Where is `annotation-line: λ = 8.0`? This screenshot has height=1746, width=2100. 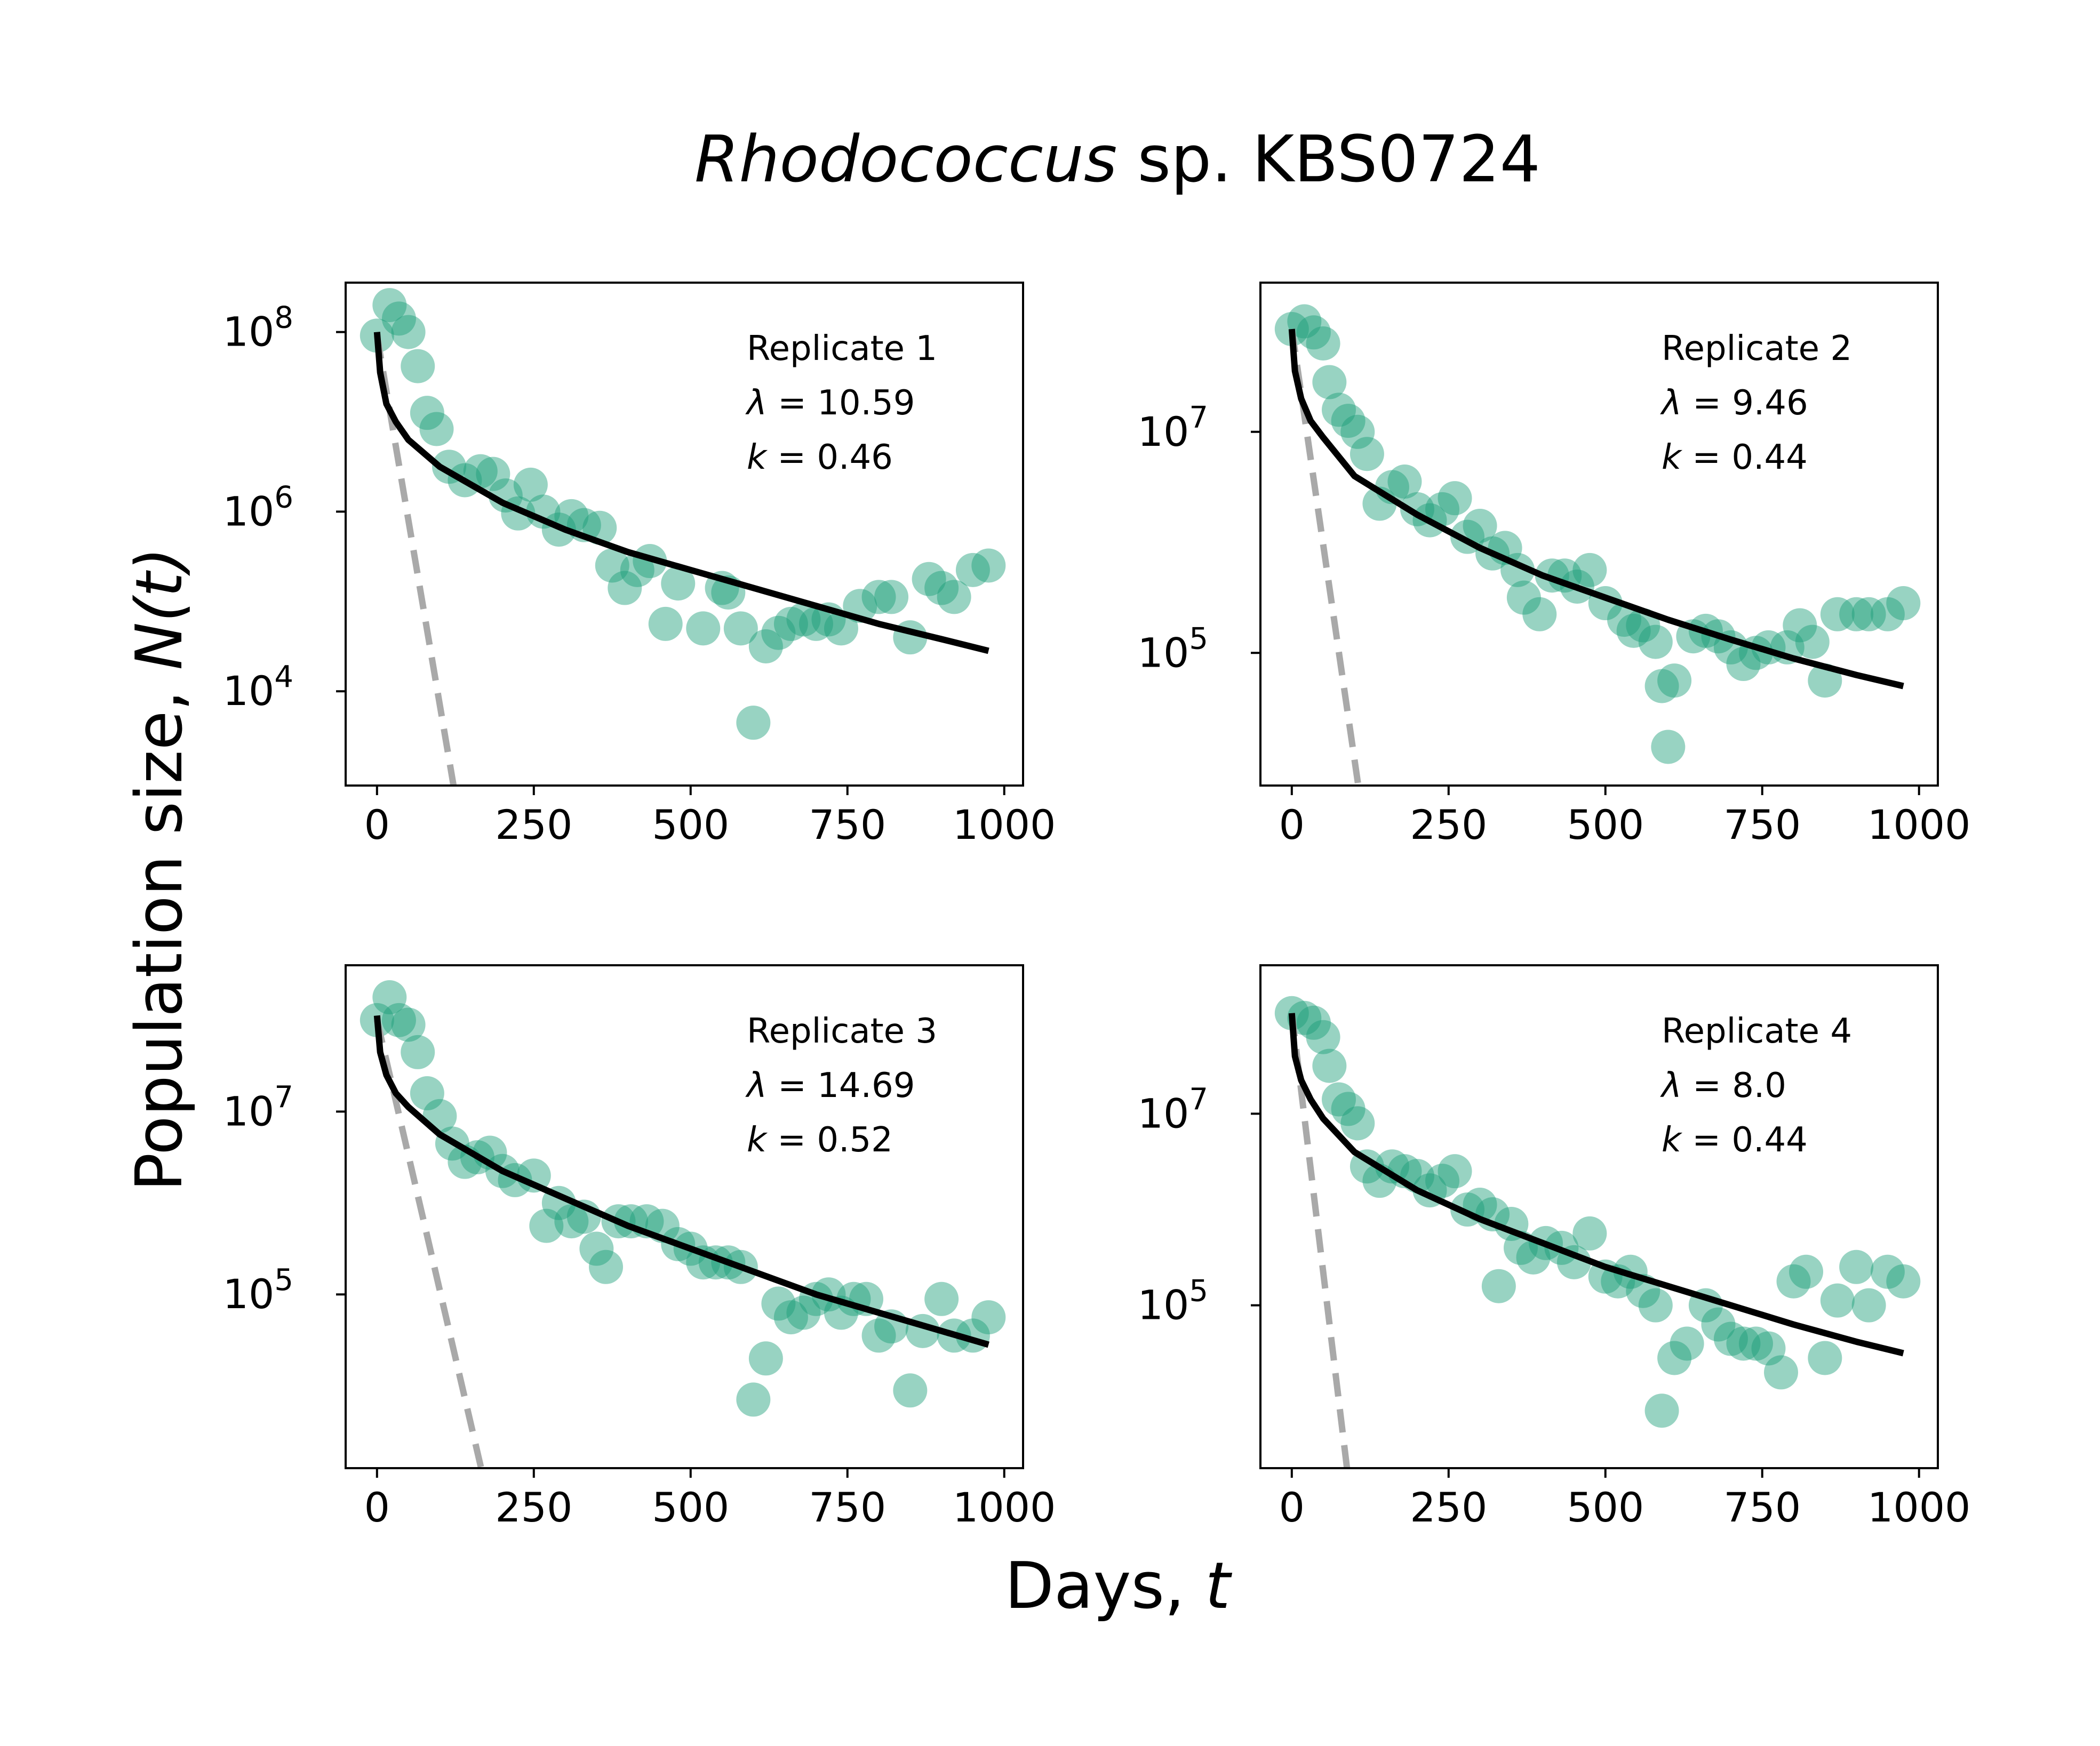
annotation-line: λ = 8.0 is located at coordinates (1723, 1086).